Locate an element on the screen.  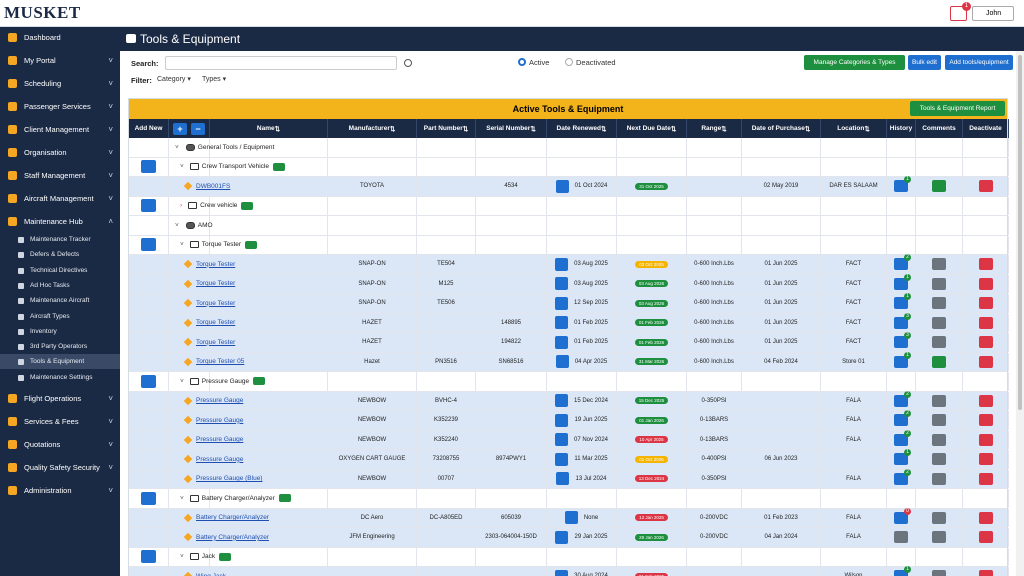
nav-item: Maintenance Hub ˄ is located at coordinates (60, 221).